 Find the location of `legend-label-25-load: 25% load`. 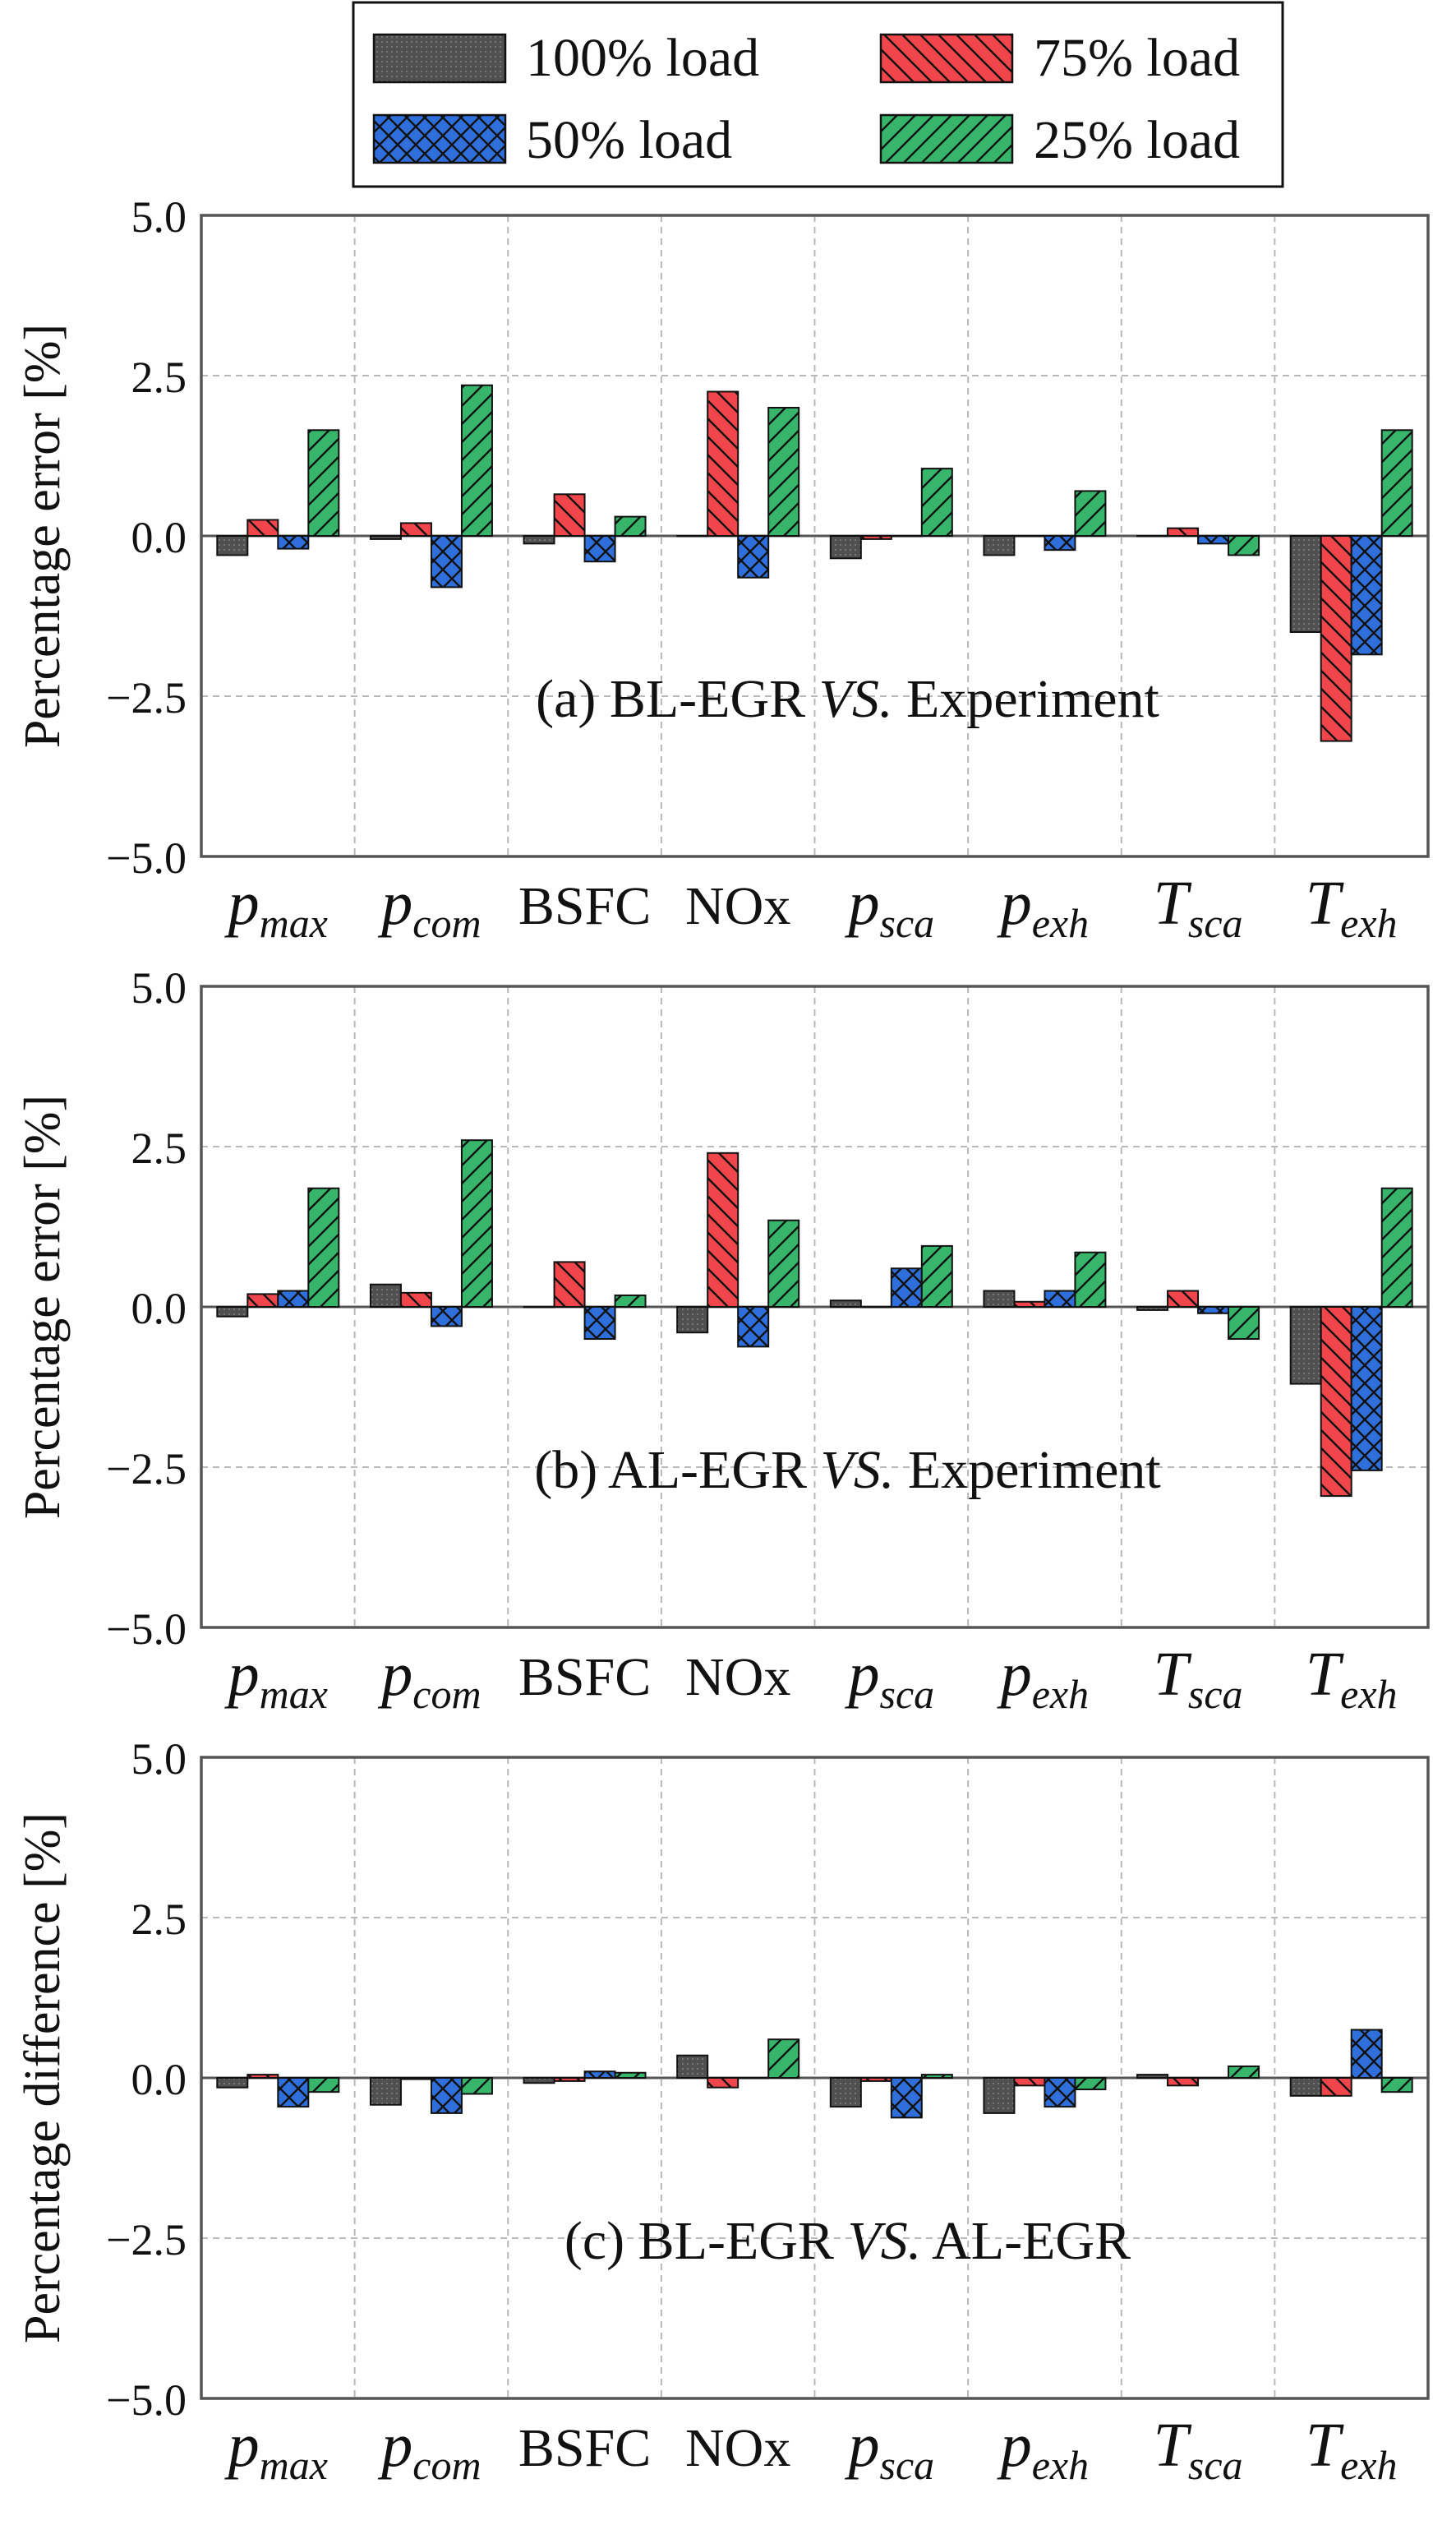

legend-label-25-load: 25% load is located at coordinates (1137, 140).